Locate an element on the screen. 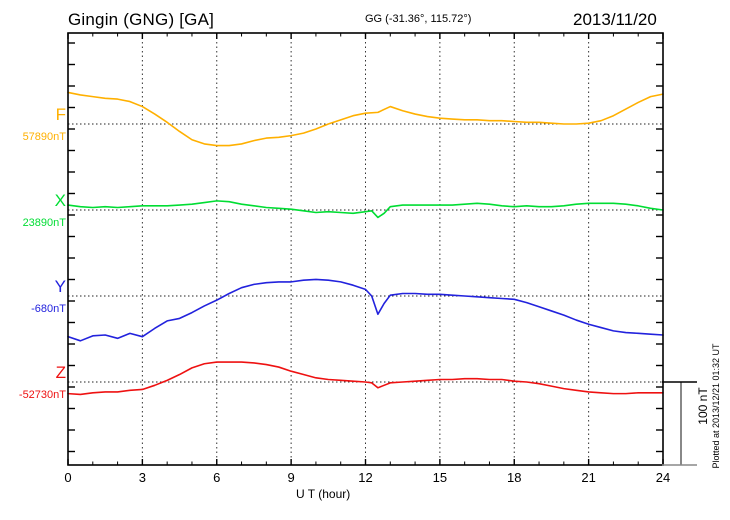  x-tick-label: 18 is located at coordinates (514, 477).